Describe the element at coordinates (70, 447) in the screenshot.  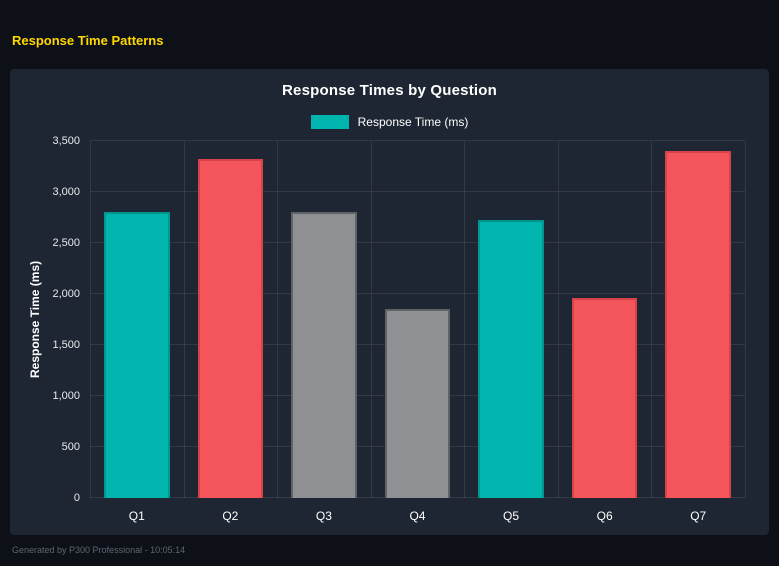
I see `y-tick-label: 500` at that location.